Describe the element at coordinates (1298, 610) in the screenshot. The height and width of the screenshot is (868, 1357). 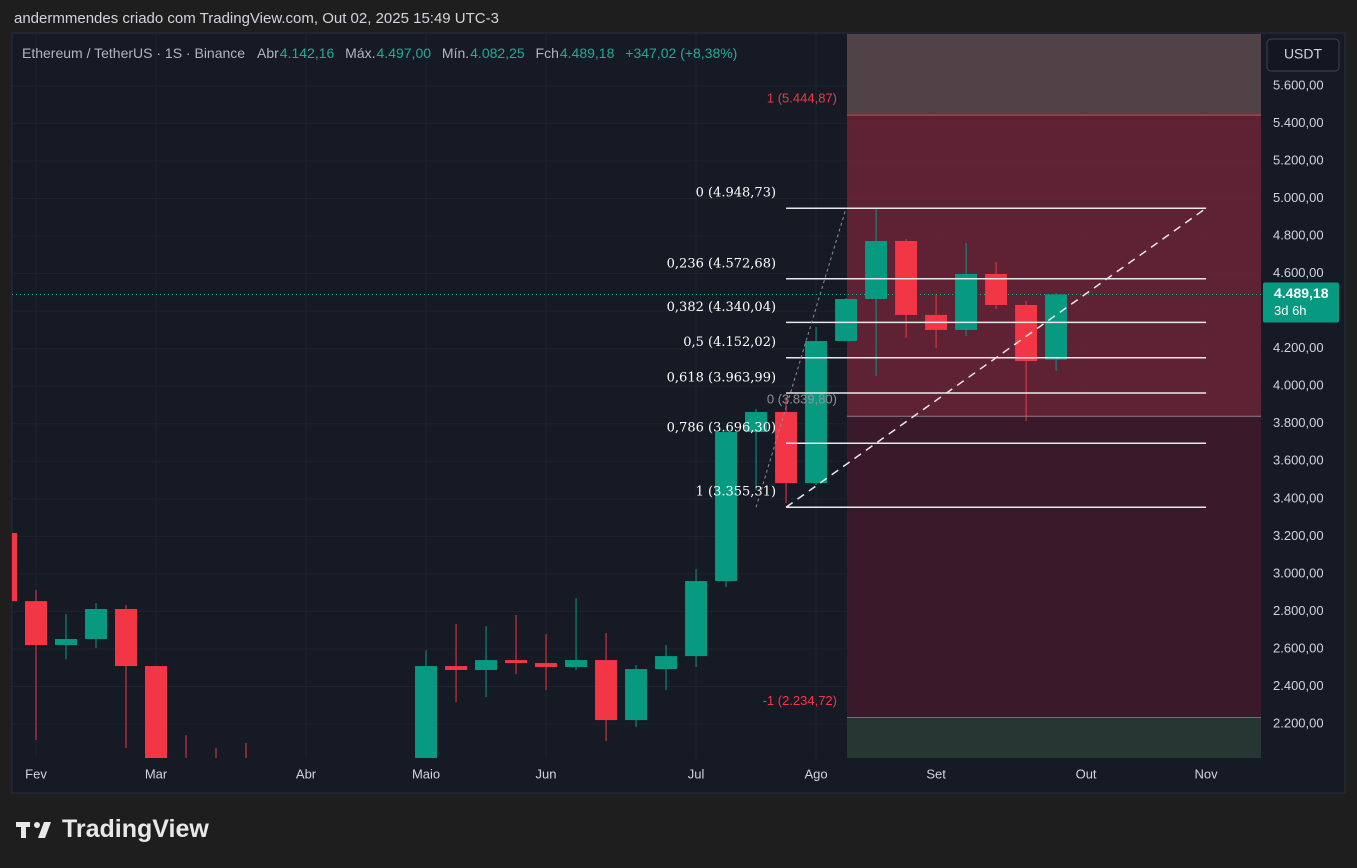
I see `y-tick-label: 2.800,00` at that location.